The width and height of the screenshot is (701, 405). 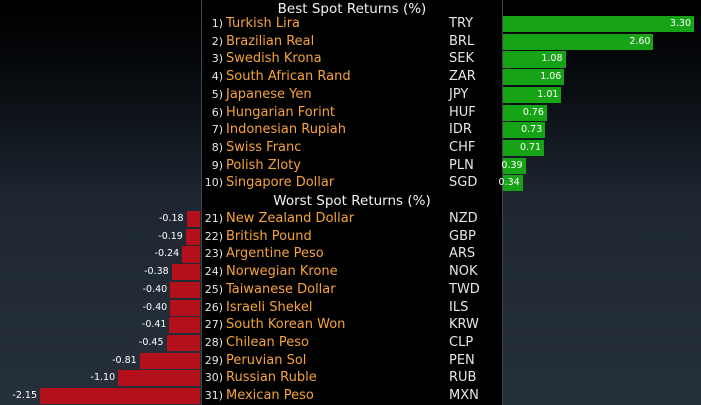 What do you see at coordinates (217, 77) in the screenshot?
I see `rank-label: 4)` at bounding box center [217, 77].